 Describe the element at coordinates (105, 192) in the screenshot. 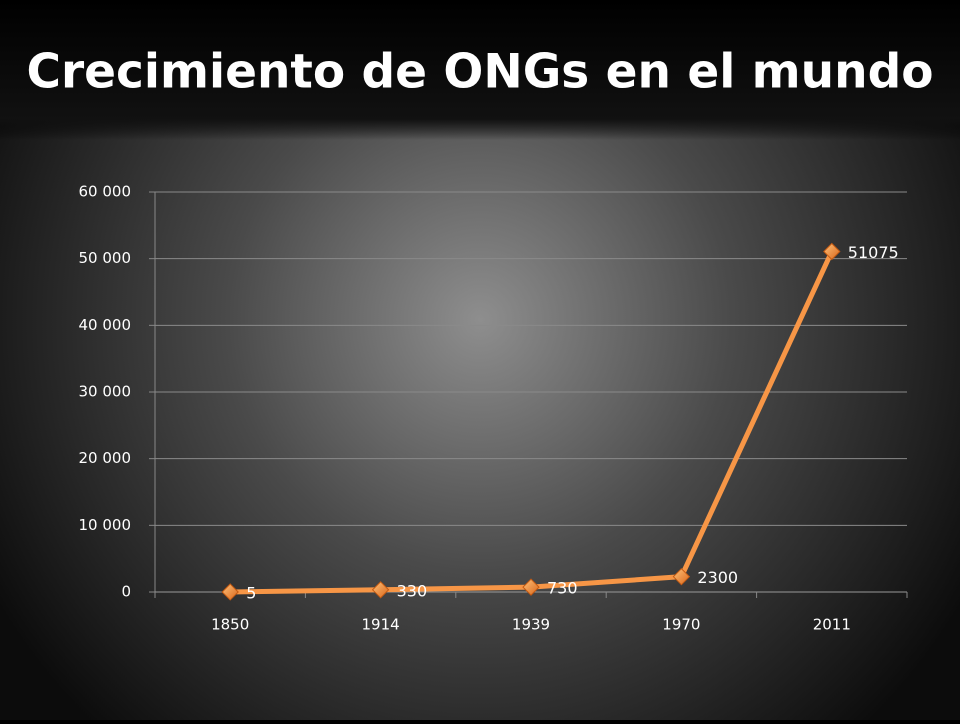

I see `y-tick-label: 60 000` at that location.